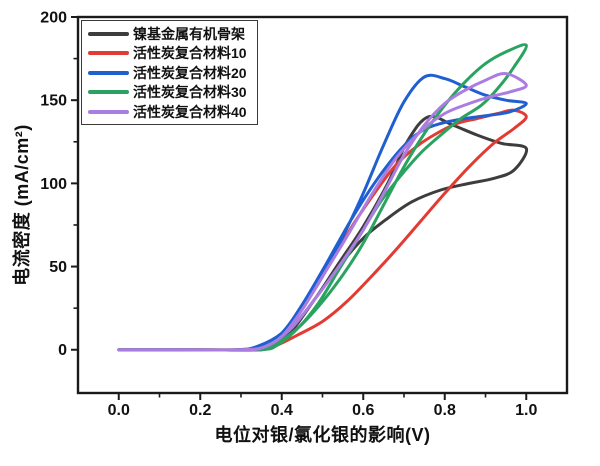  What do you see at coordinates (190, 92) in the screenshot?
I see `legend-label: 活性炭复合材料30` at bounding box center [190, 92].